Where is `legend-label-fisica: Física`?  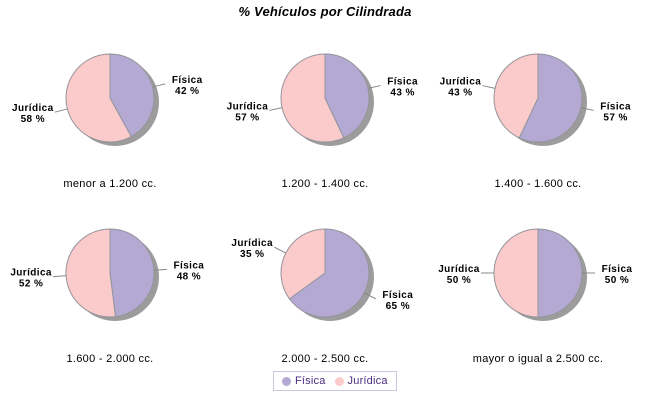 legend-label-fisica: Física is located at coordinates (310, 381).